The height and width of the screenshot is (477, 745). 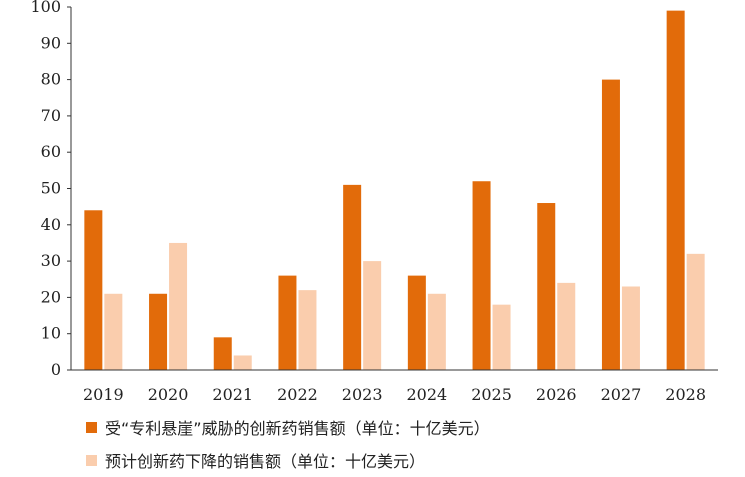 What do you see at coordinates (556, 394) in the screenshot?
I see `x-tick-label: 2026` at bounding box center [556, 394].